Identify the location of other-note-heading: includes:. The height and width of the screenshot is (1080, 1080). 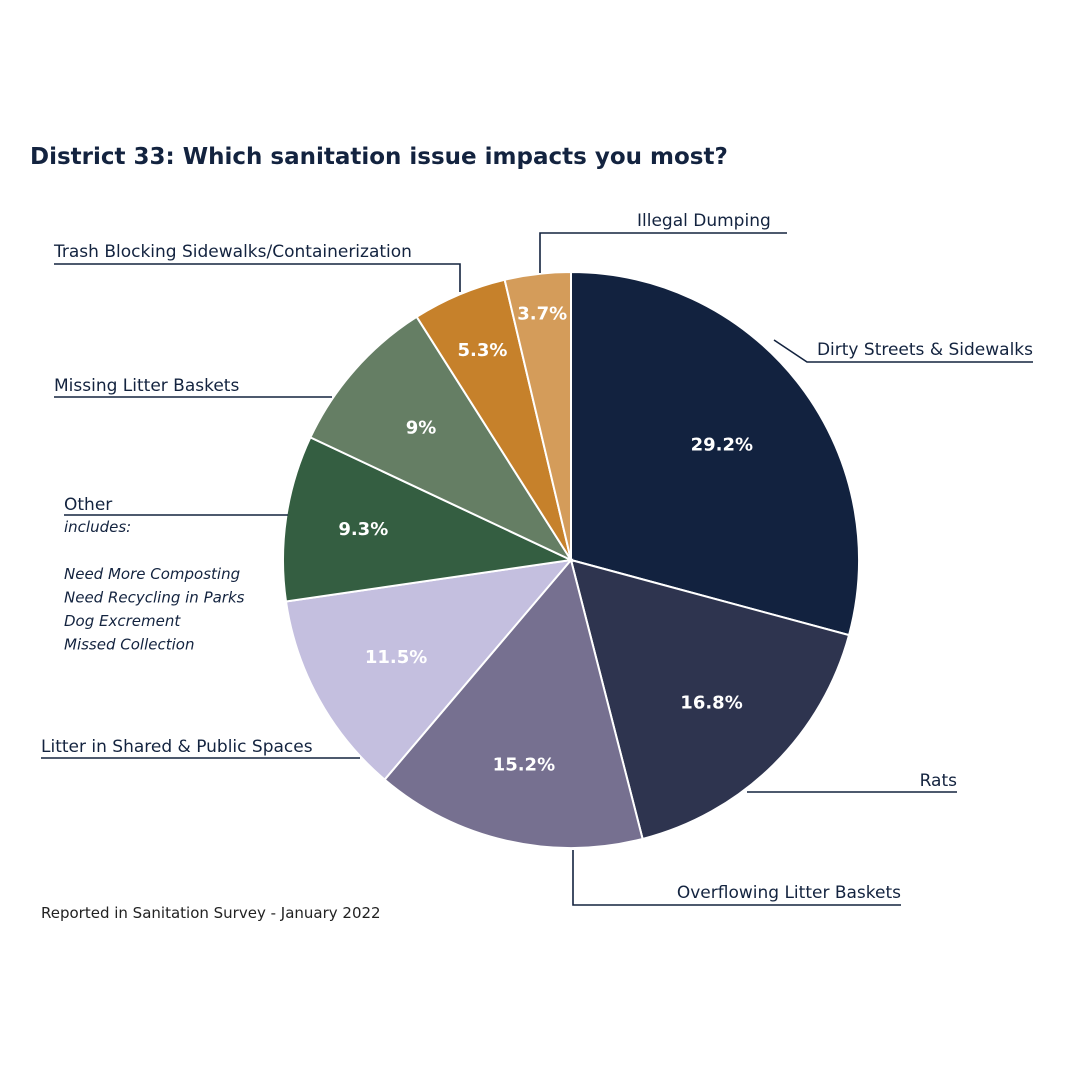
(97, 527).